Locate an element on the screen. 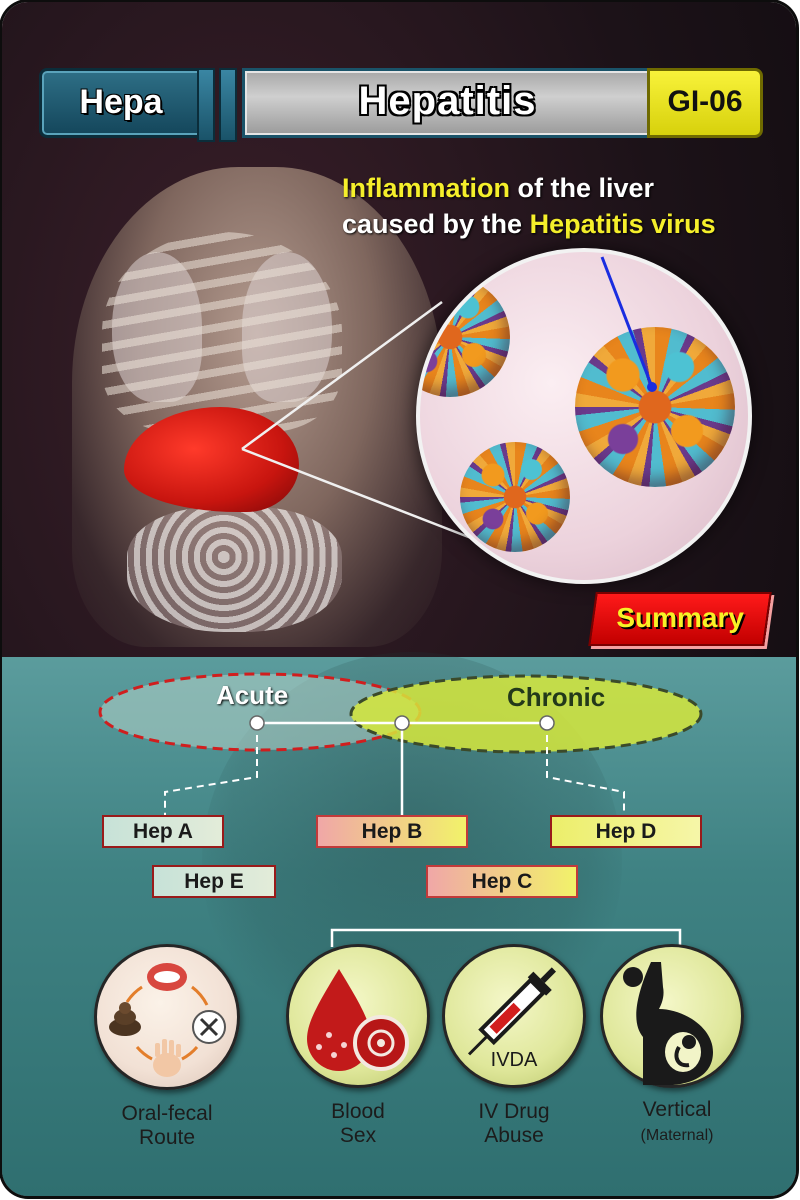 The image size is (800, 1200). route-line: Blood is located at coordinates (358, 1111).